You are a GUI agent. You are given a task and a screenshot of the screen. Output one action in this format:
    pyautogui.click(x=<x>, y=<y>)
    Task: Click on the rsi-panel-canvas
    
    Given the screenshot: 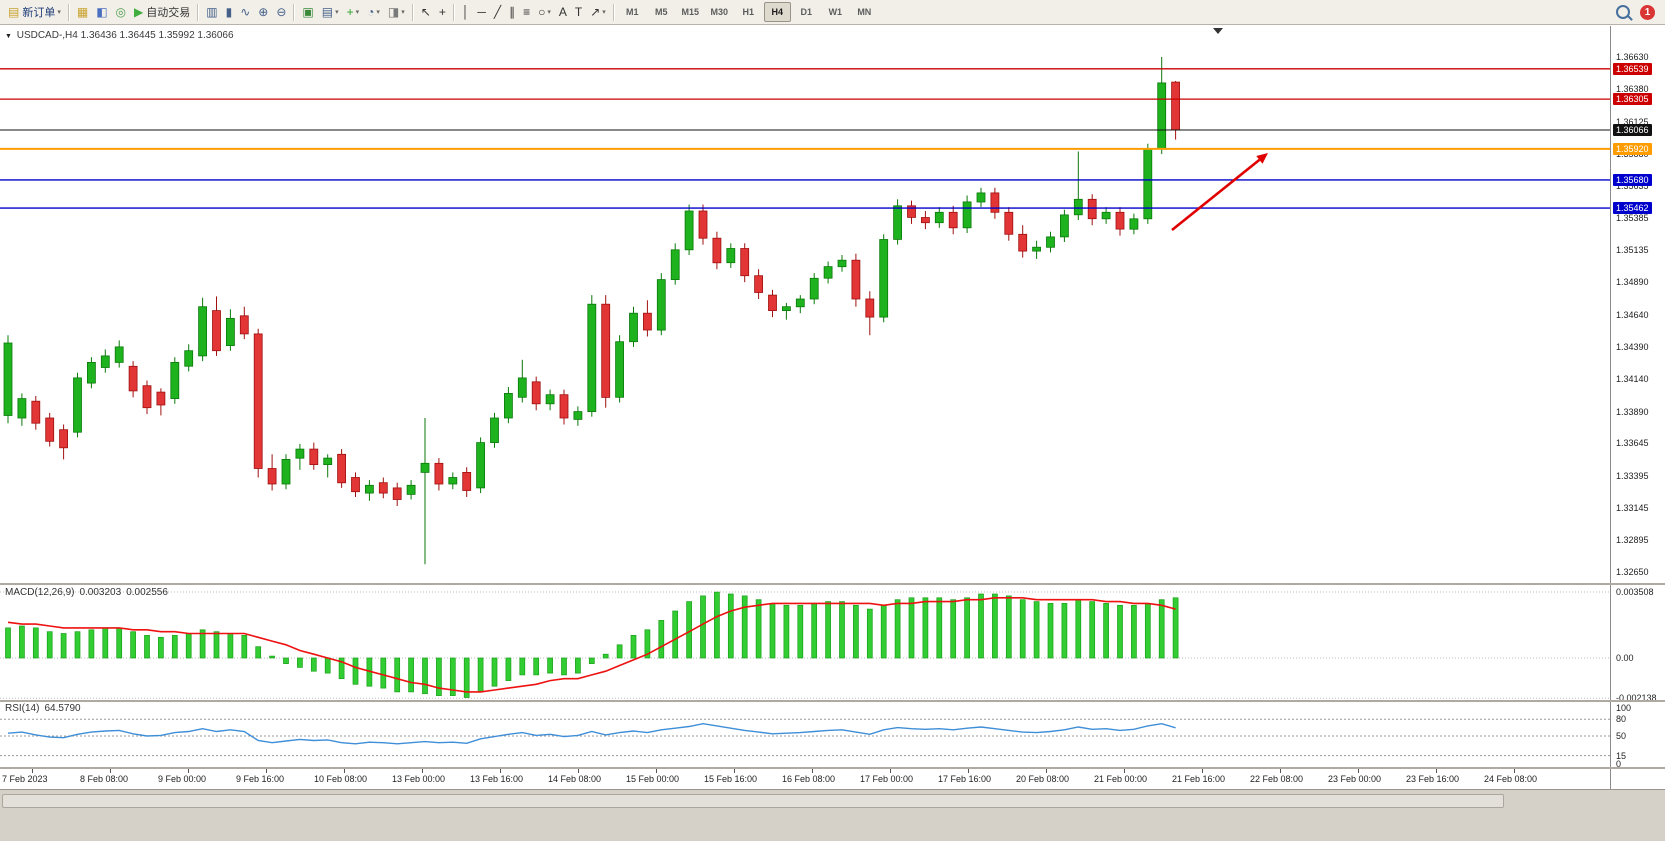 What is the action you would take?
    pyautogui.click(x=806, y=734)
    